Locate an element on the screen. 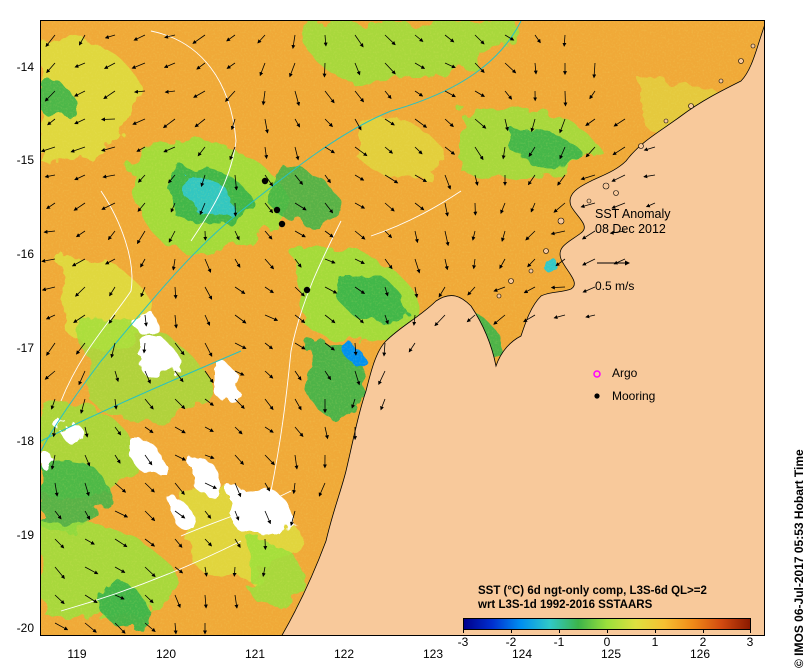  mooring-markers is located at coordinates (286, 235).